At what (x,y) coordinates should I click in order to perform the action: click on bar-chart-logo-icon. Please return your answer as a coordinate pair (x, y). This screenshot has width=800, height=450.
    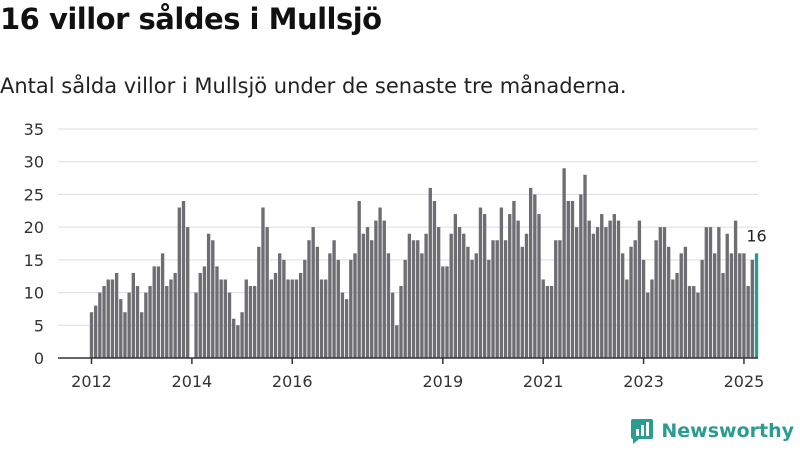
    Looking at the image, I should click on (642, 431).